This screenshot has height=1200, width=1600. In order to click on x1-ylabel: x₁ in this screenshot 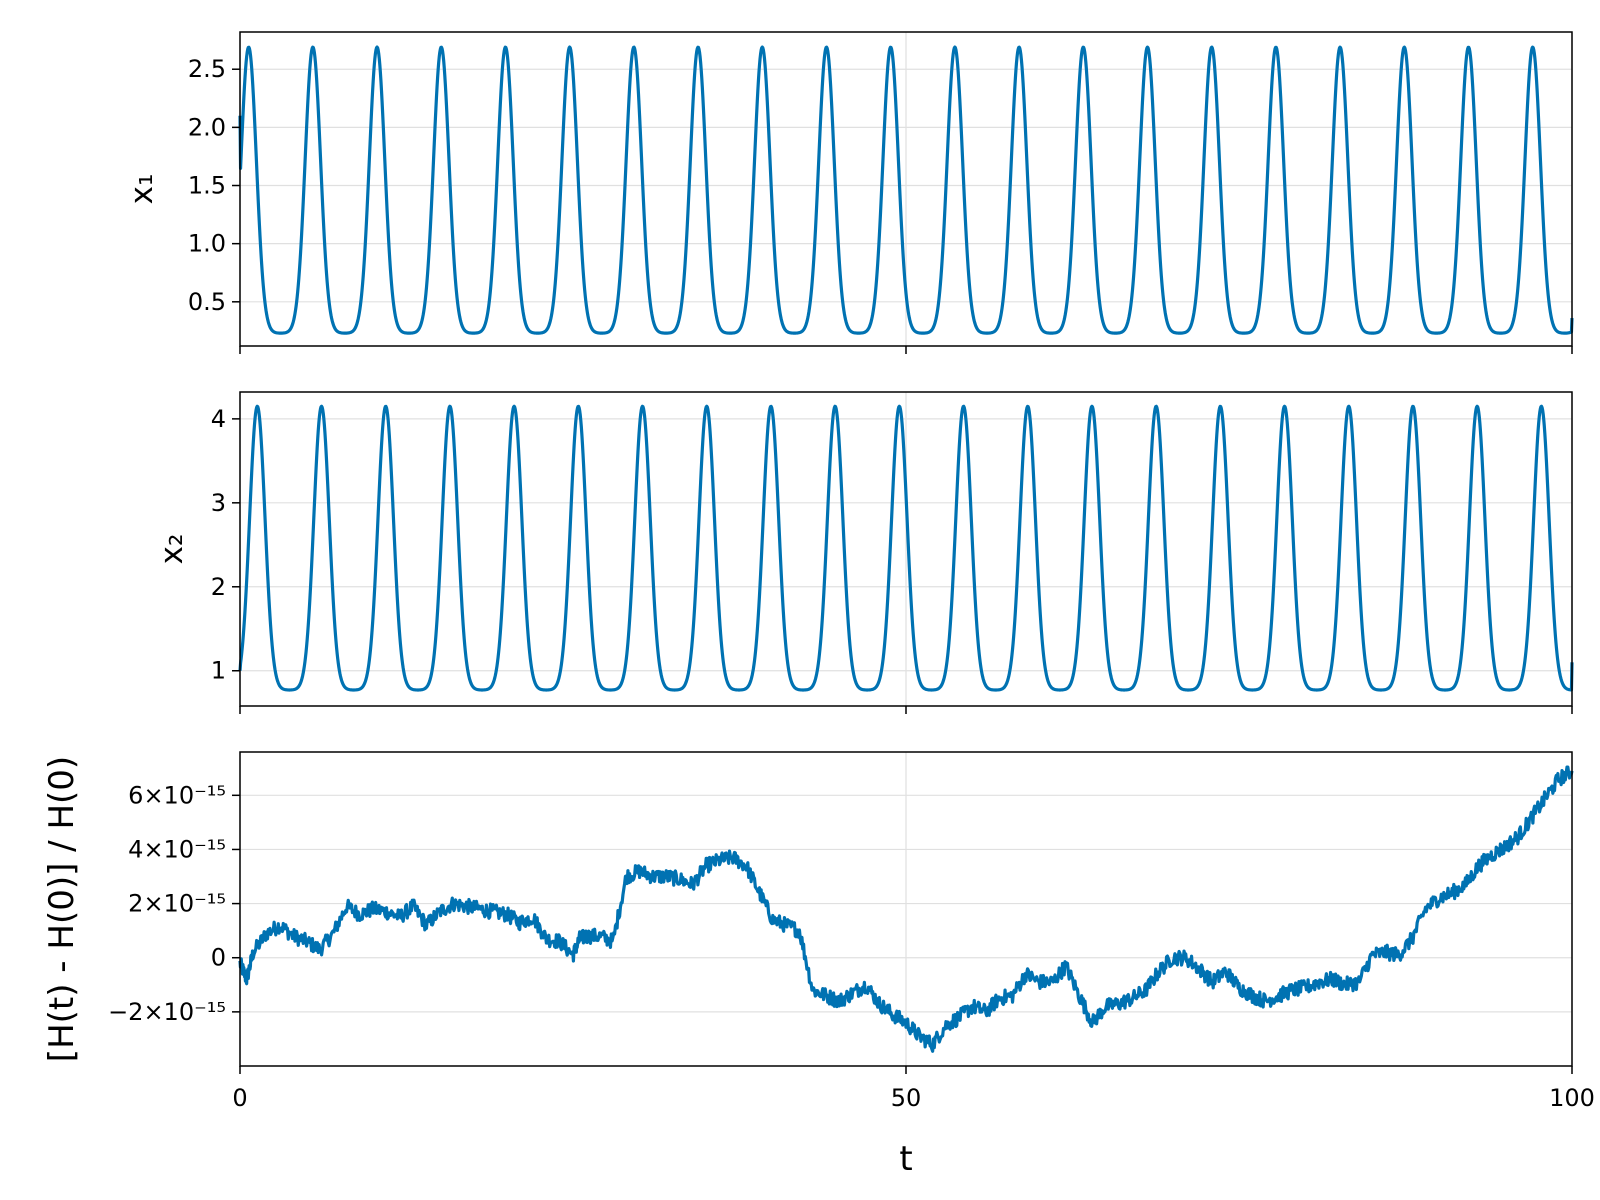, I will do `click(142, 189)`.